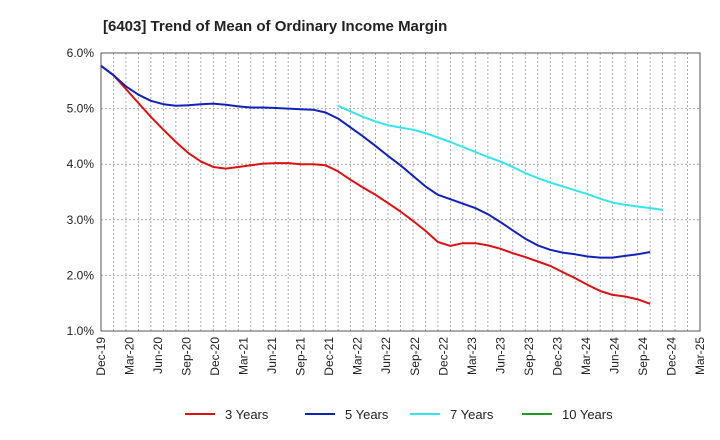 The height and width of the screenshot is (440, 720). Describe the element at coordinates (301, 356) in the screenshot. I see `x-tick-label: Sep-21` at that location.